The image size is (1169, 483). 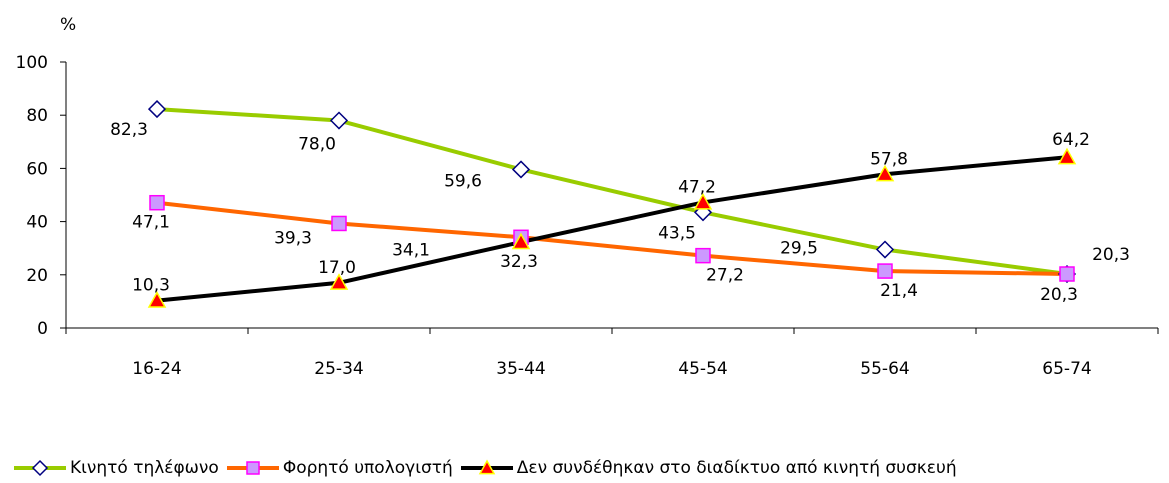 What do you see at coordinates (151, 223) in the screenshot?
I see `series-2-data-label: 47,1` at bounding box center [151, 223].